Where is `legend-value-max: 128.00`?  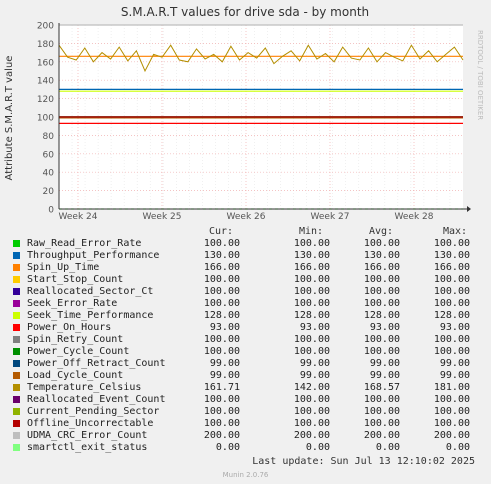
legend-value-max: 128.00 is located at coordinates (451, 315).